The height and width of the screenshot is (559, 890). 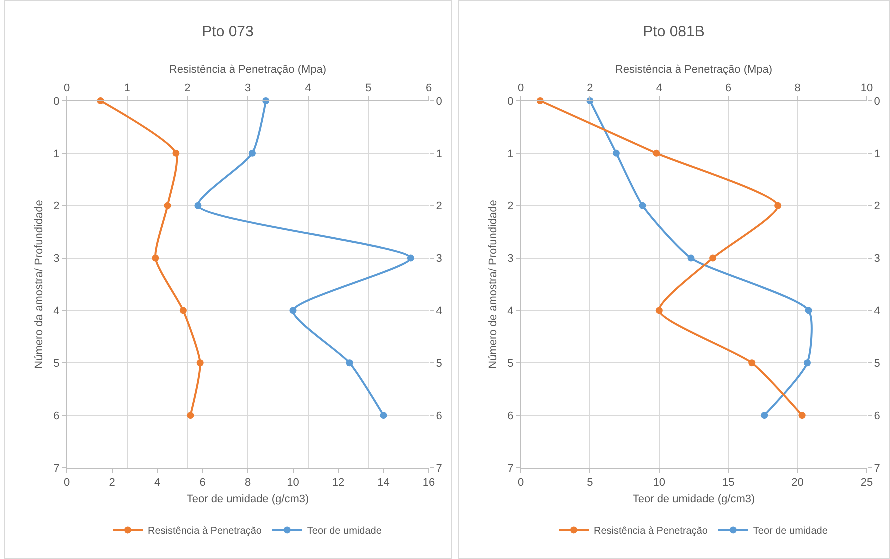 What do you see at coordinates (112, 483) in the screenshot?
I see `x-tick-label: 2` at bounding box center [112, 483].